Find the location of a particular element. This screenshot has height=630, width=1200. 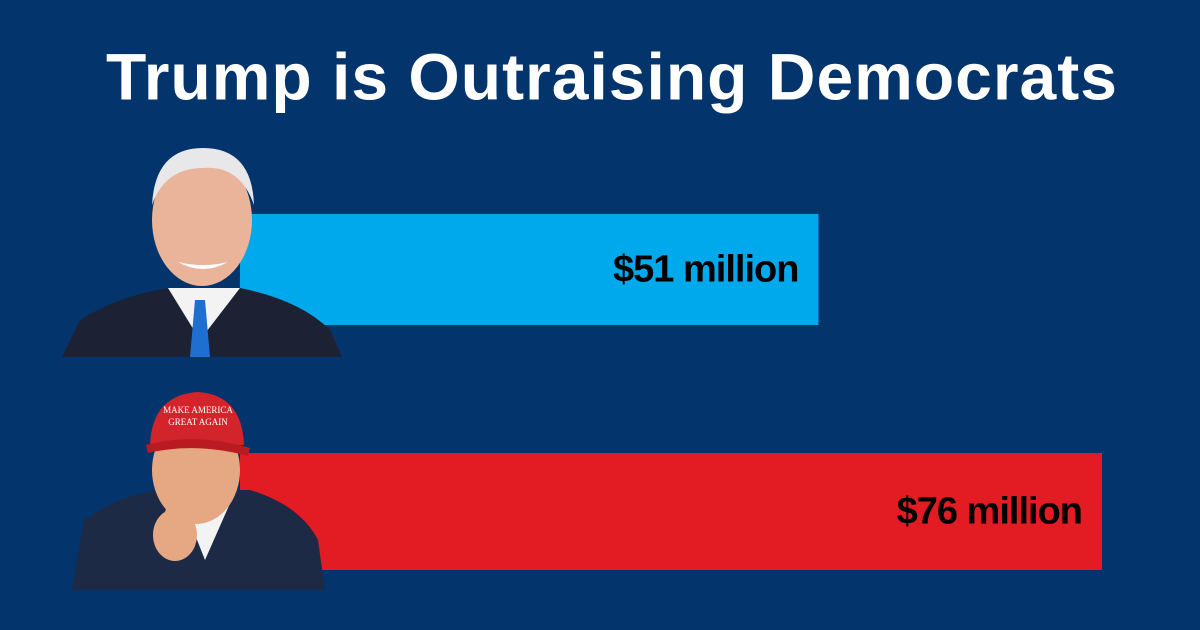

value-label: $51 million is located at coordinates (705, 270).